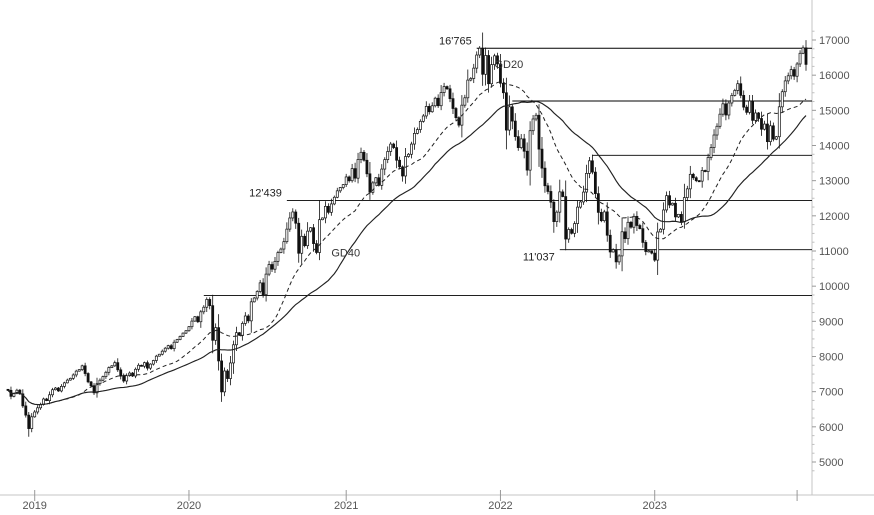 The height and width of the screenshot is (515, 874). Describe the element at coordinates (346, 506) in the screenshot. I see `chart-text-label: 2021` at that location.